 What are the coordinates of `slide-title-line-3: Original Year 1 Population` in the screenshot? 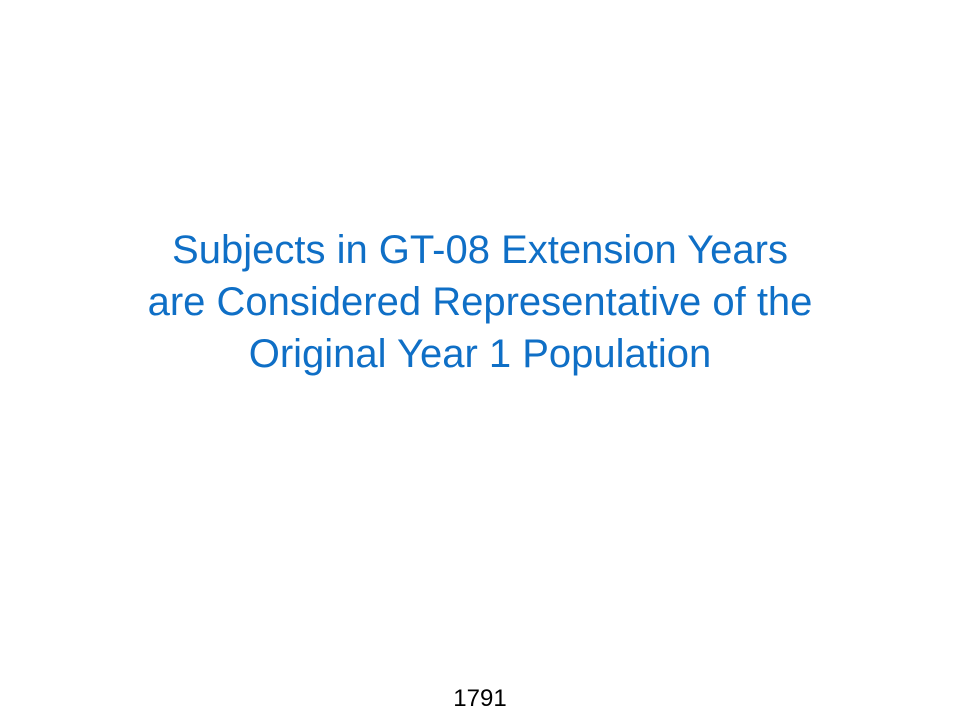 It's located at (480, 354).